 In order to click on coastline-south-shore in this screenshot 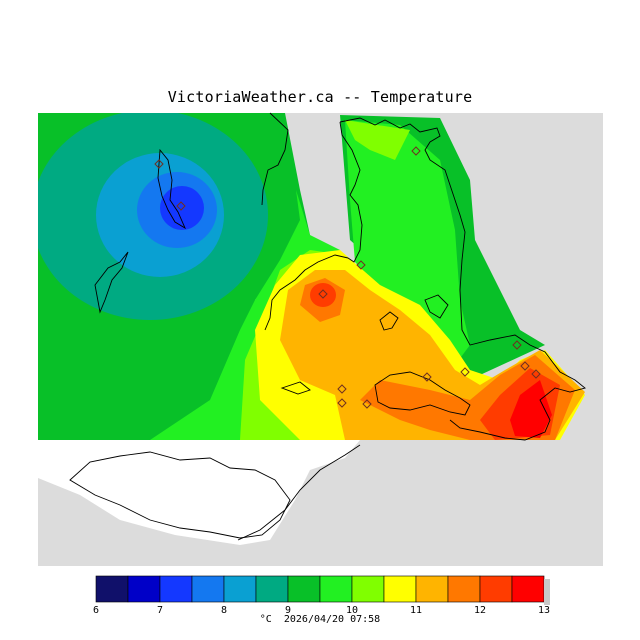, I will do `click(299, 492)`.